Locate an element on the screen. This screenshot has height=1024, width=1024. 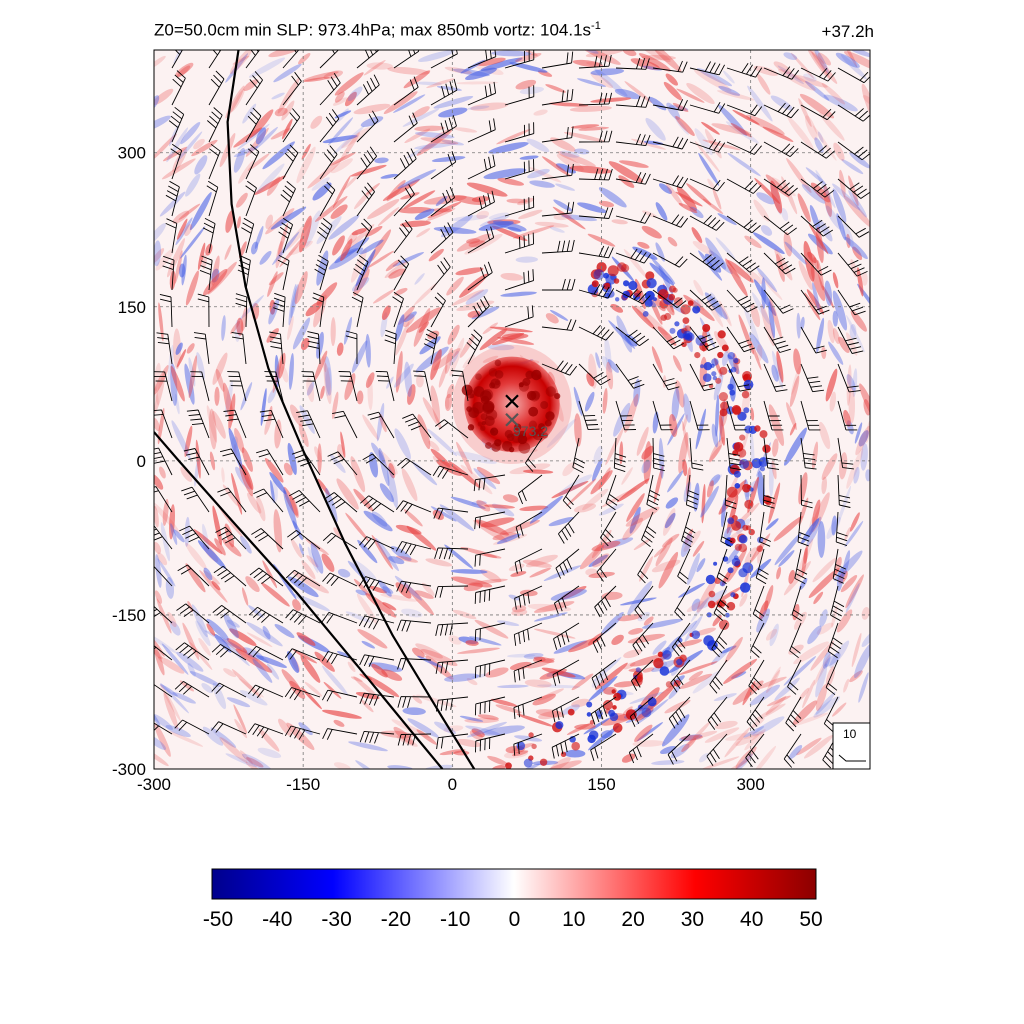
x-tick-label: 300 is located at coordinates (750, 784).